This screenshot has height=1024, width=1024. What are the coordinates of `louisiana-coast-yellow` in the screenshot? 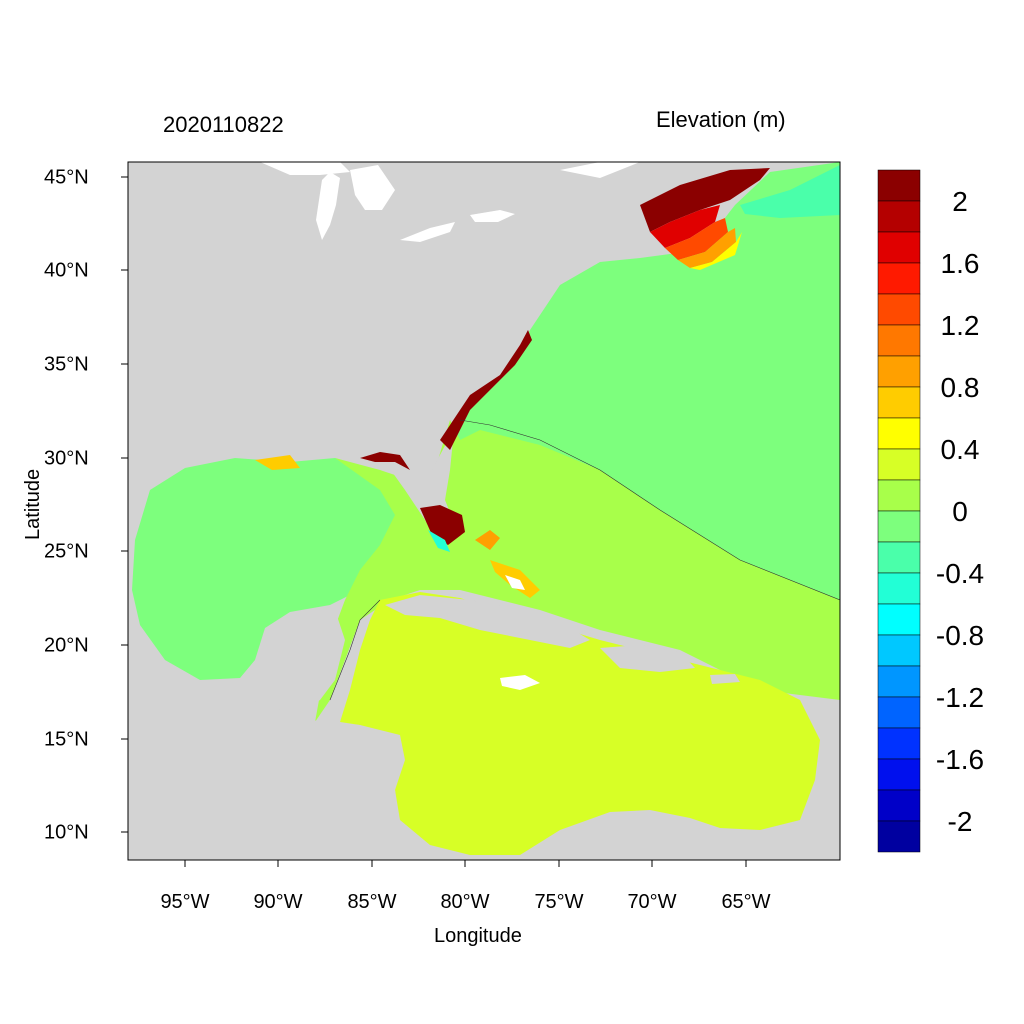 It's located at (277, 462).